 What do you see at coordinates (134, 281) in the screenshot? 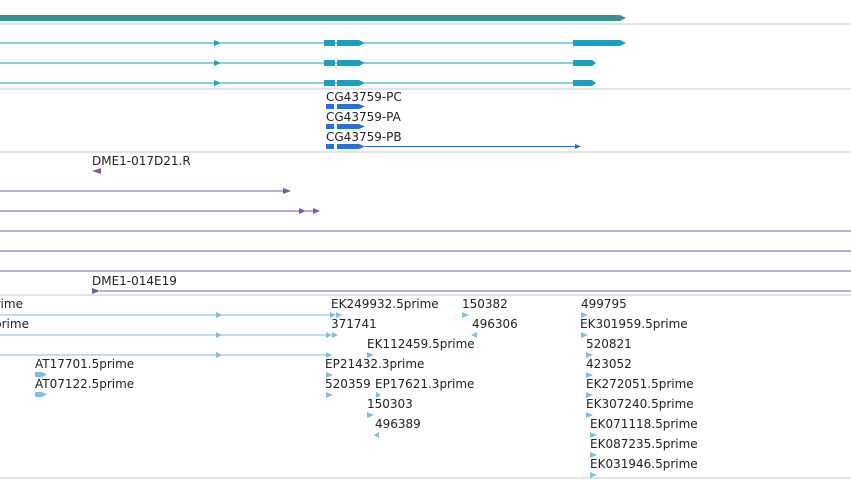
I see `est-label: DME1-014E19` at bounding box center [134, 281].